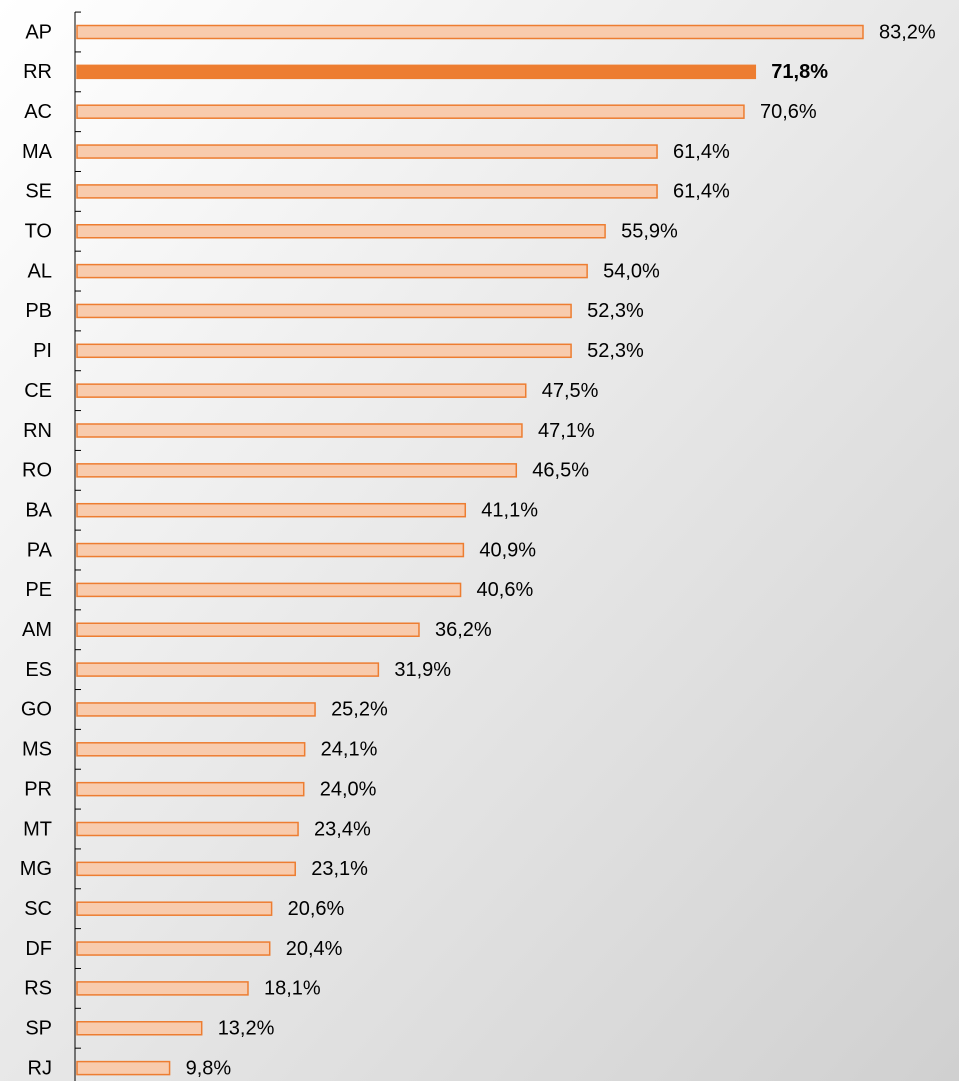 The width and height of the screenshot is (959, 1081). I want to click on y-tick-label: RN, so click(37, 431).